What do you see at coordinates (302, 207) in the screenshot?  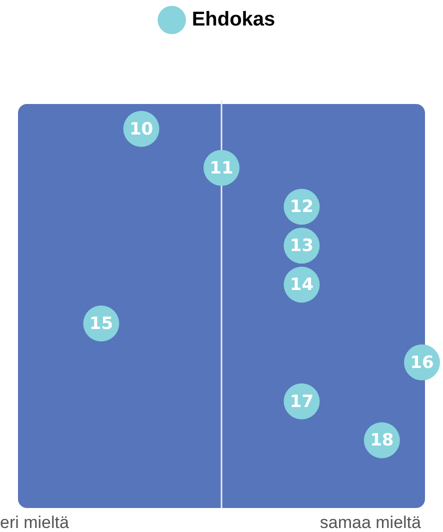 I see `y-tick-label: 12` at bounding box center [302, 207].